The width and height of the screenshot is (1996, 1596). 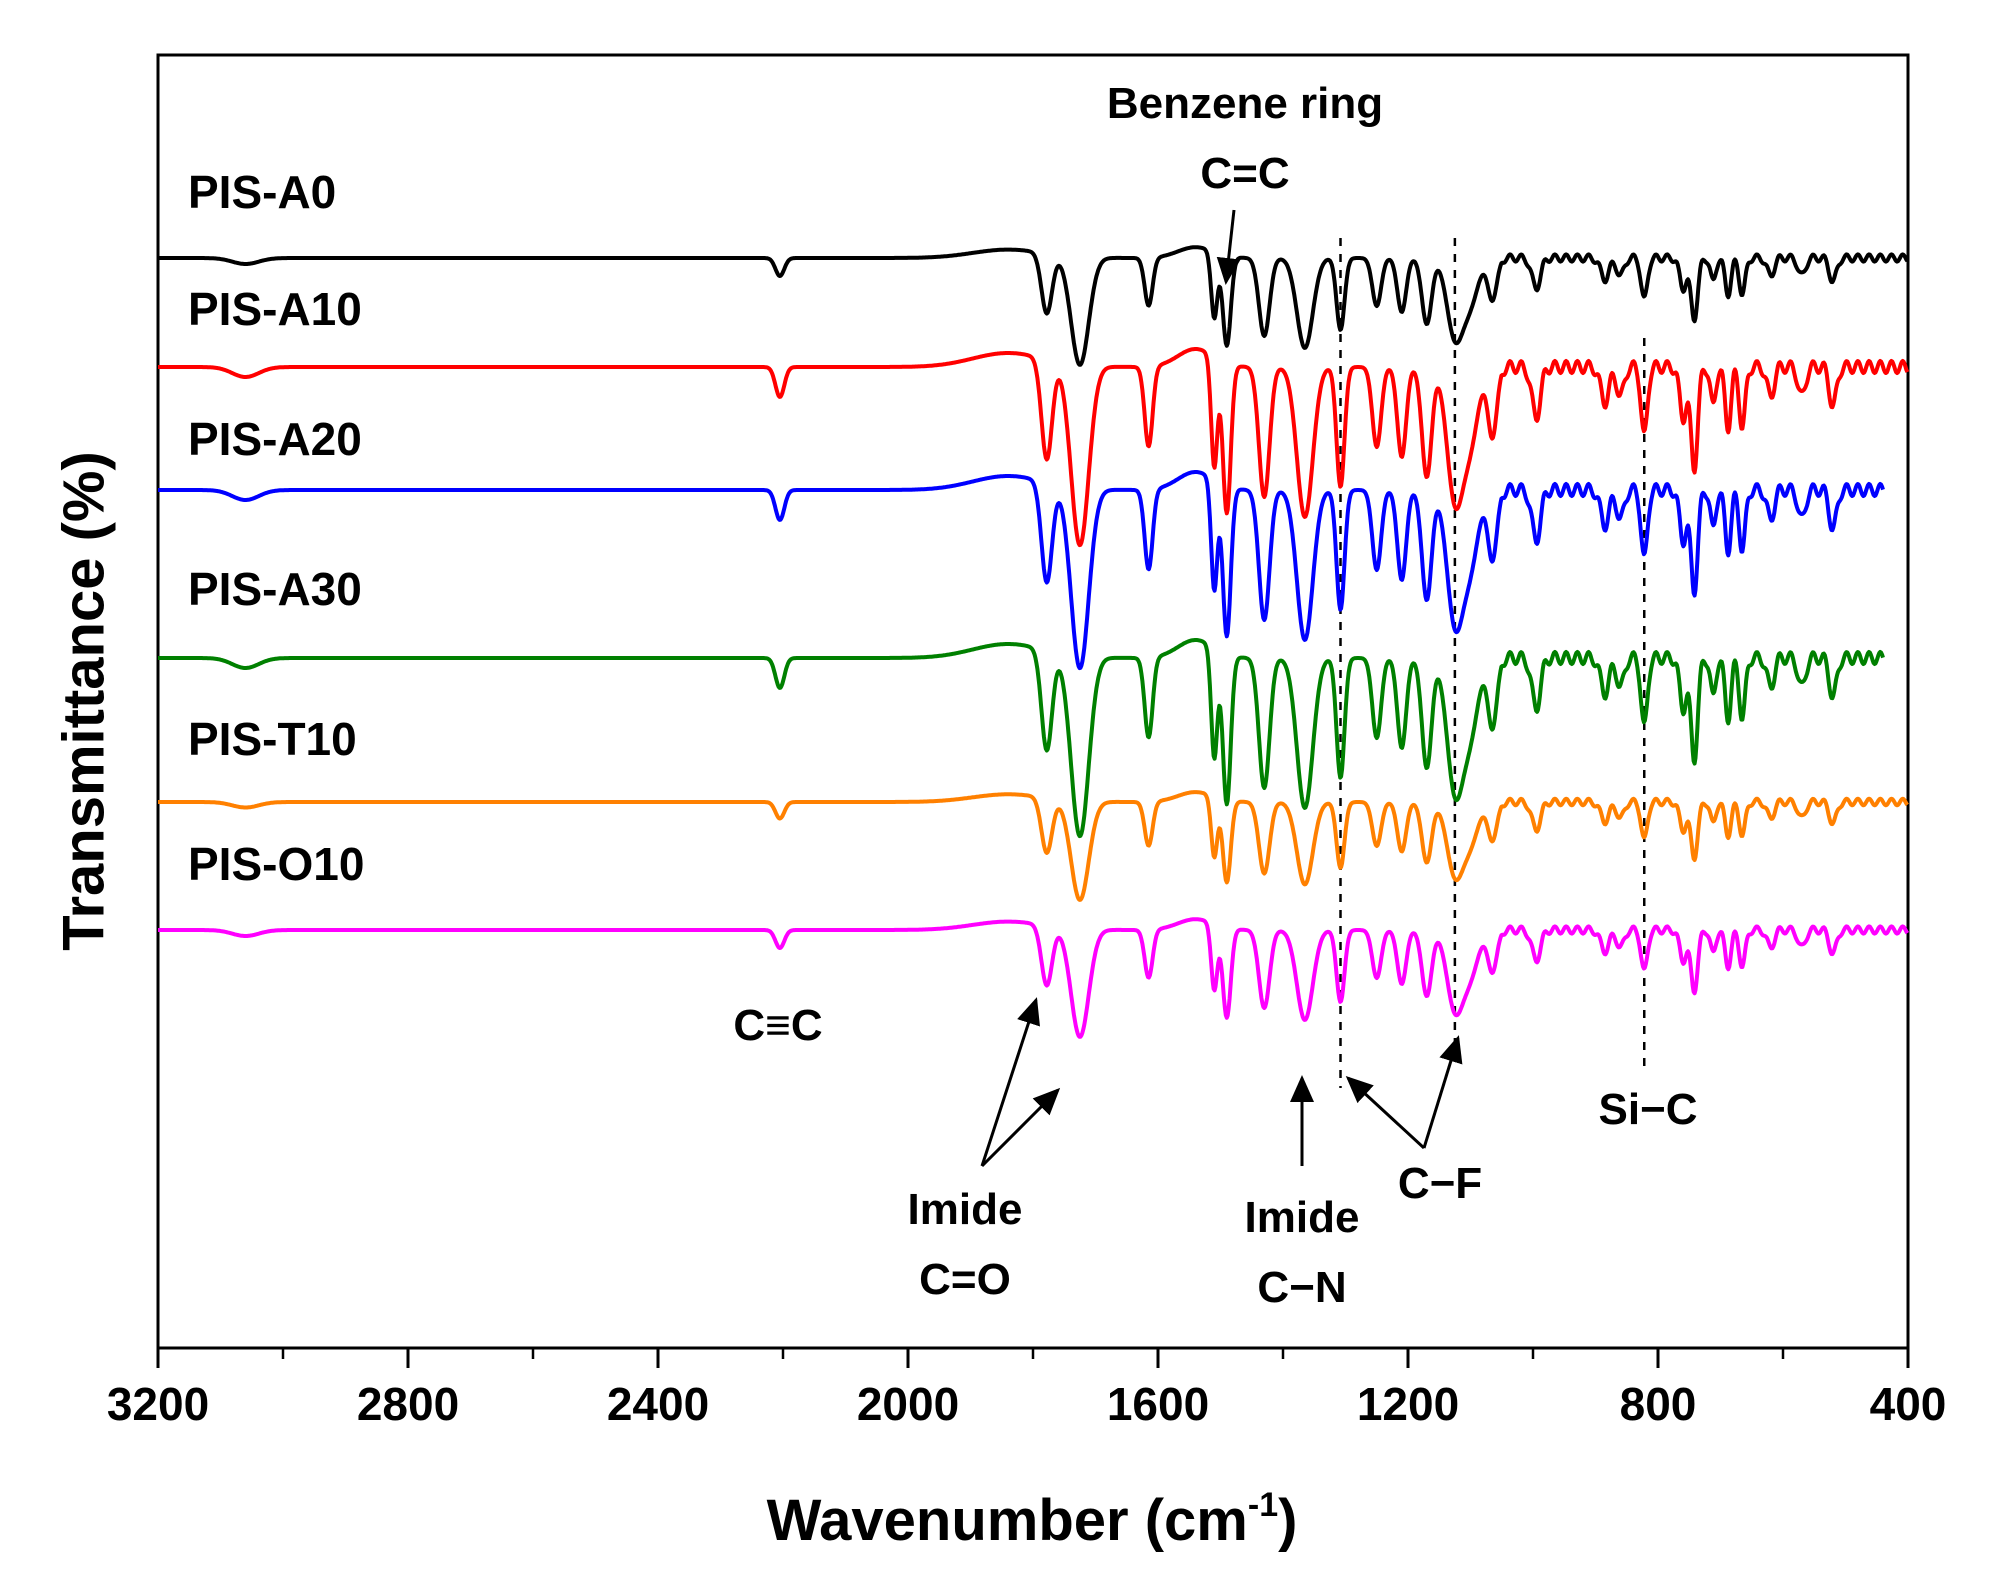 What do you see at coordinates (1263, 1505) in the screenshot?
I see `x-axis-title-sup: -1` at bounding box center [1263, 1505].